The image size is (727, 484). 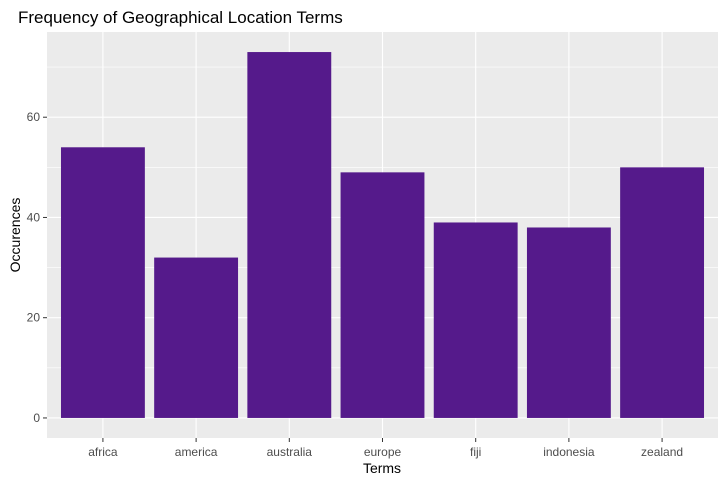 I want to click on bar-australia, so click(x=289, y=235).